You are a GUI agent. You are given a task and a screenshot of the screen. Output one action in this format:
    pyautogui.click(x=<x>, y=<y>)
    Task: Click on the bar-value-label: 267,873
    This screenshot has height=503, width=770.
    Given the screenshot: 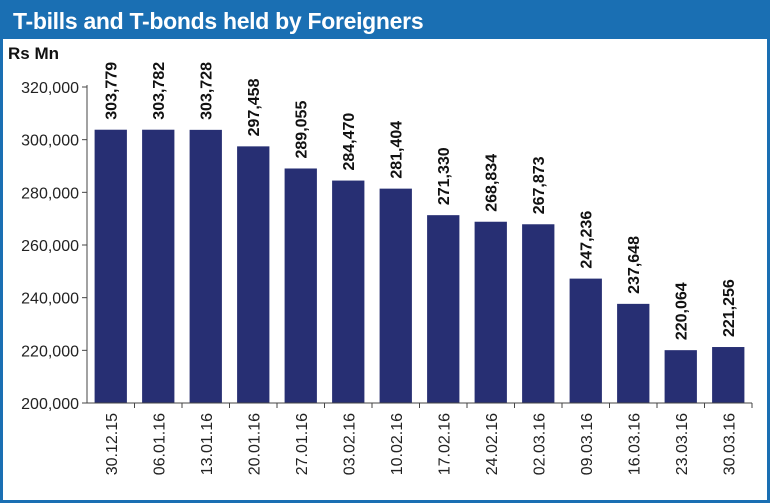 What is the action you would take?
    pyautogui.click(x=539, y=185)
    